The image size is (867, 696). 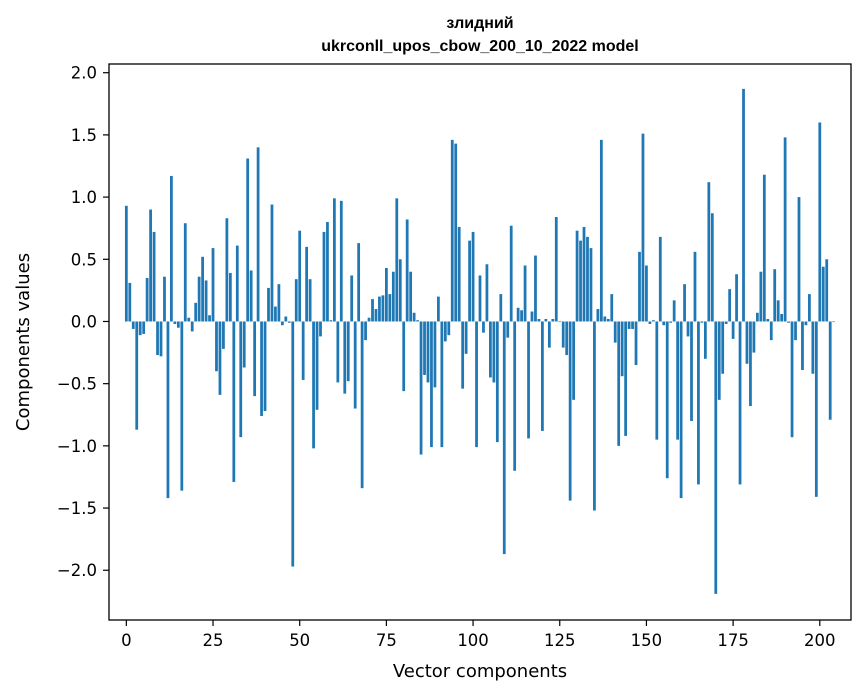 What do you see at coordinates (386, 640) in the screenshot?
I see `x-tick-label: 75` at bounding box center [386, 640].